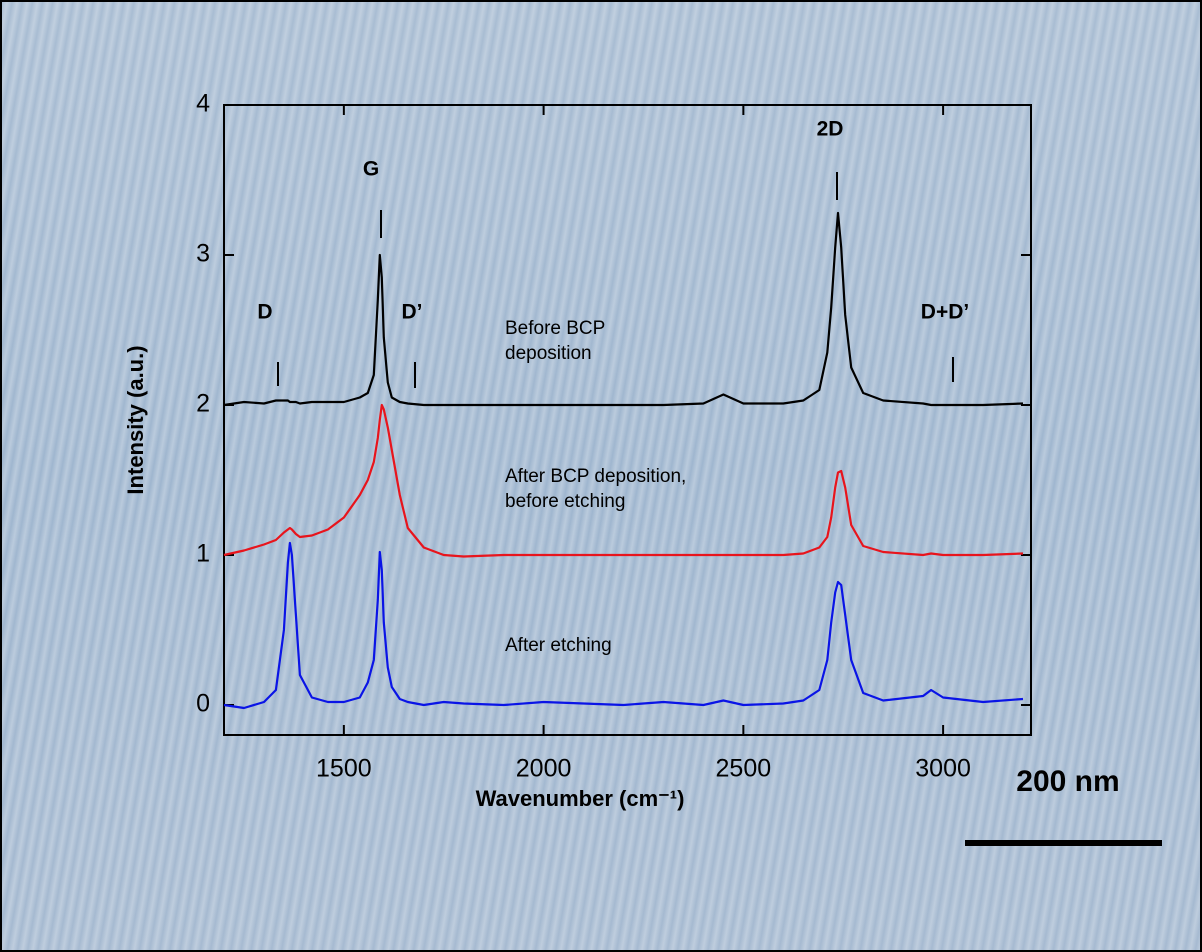  Describe the element at coordinates (596, 489) in the screenshot. I see `series-label: After BCP deposition, before etching` at that location.